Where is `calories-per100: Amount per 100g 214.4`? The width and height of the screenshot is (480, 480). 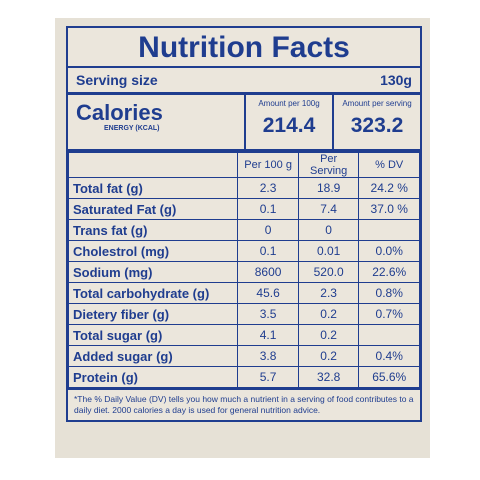 calories-per100: Amount per 100g 214.4 is located at coordinates (288, 122).